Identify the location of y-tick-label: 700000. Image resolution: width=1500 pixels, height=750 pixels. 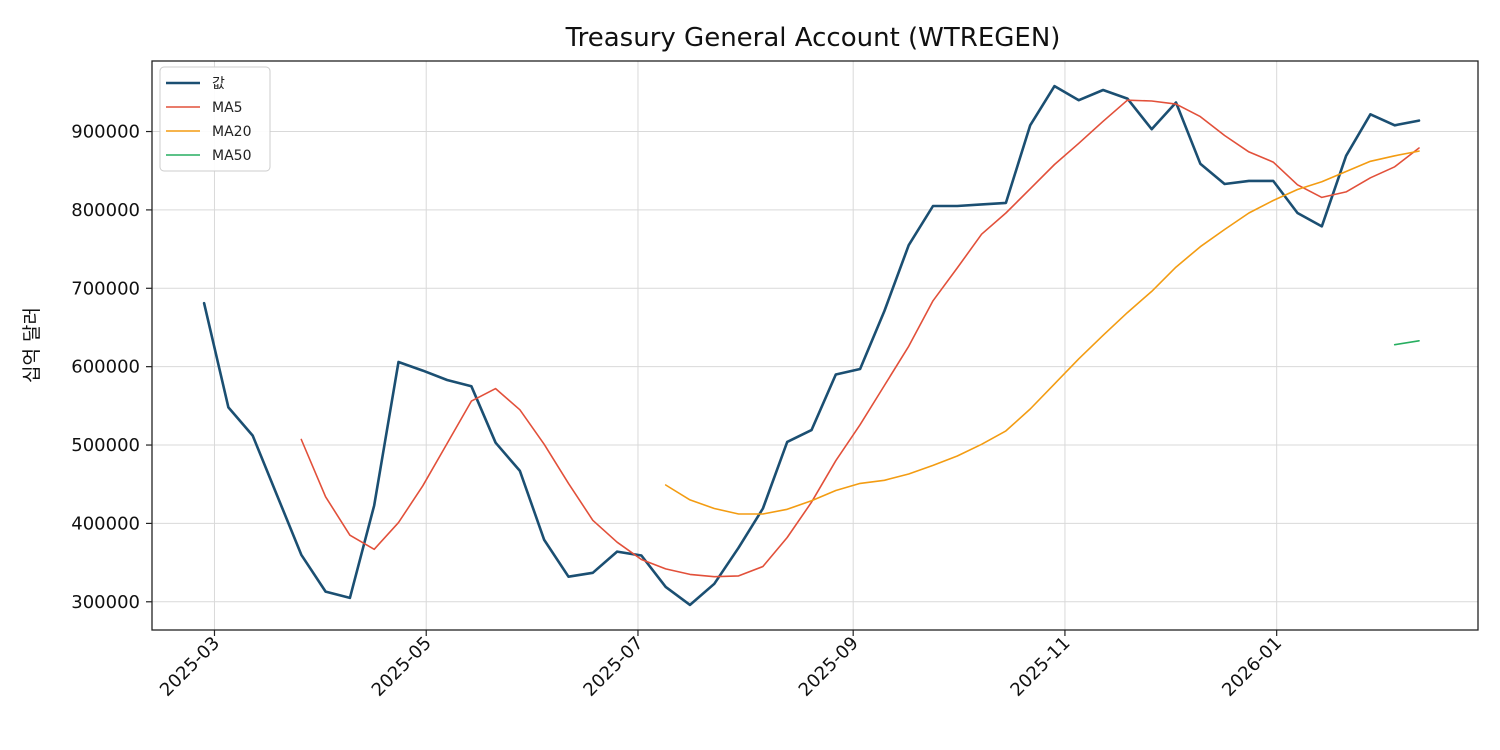
(105, 288).